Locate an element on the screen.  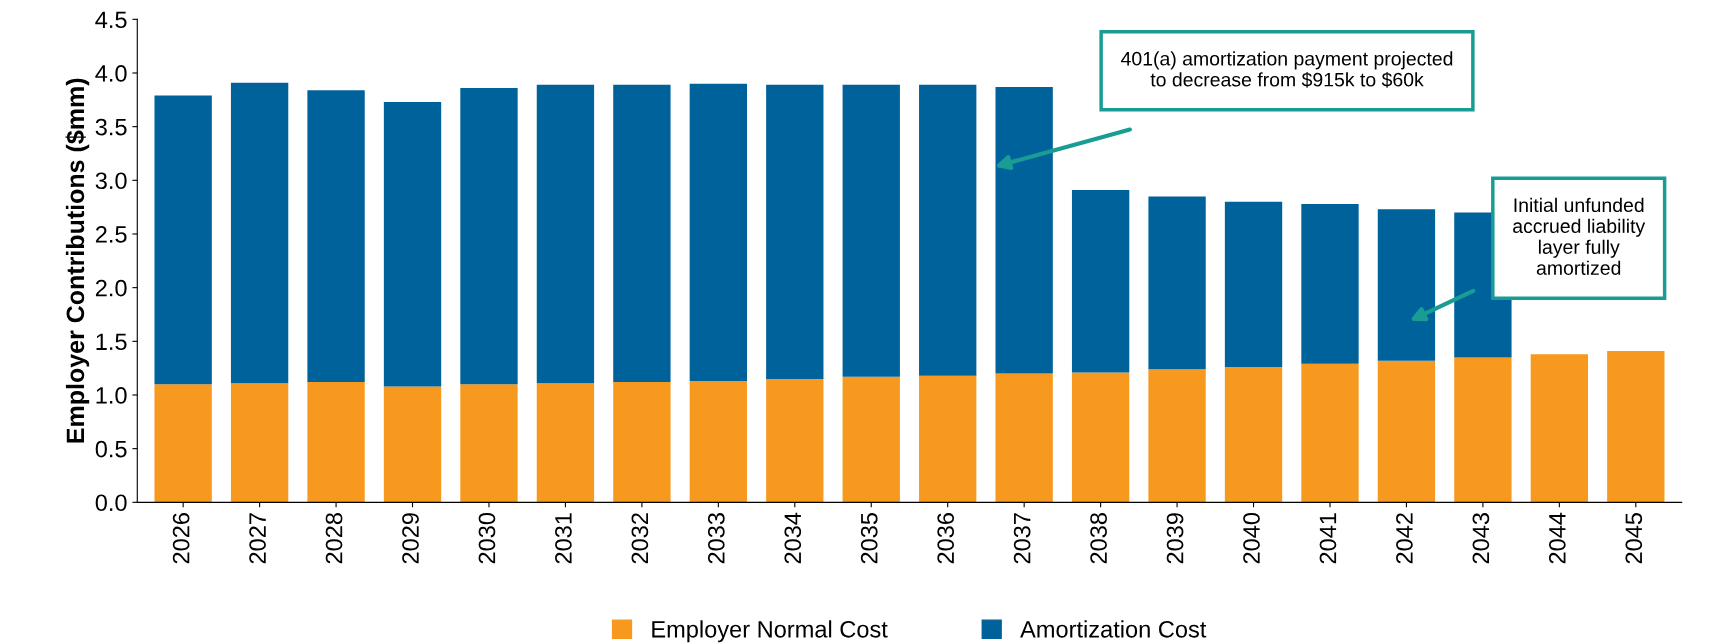
x-tick-label: 2033 is located at coordinates (716, 538).